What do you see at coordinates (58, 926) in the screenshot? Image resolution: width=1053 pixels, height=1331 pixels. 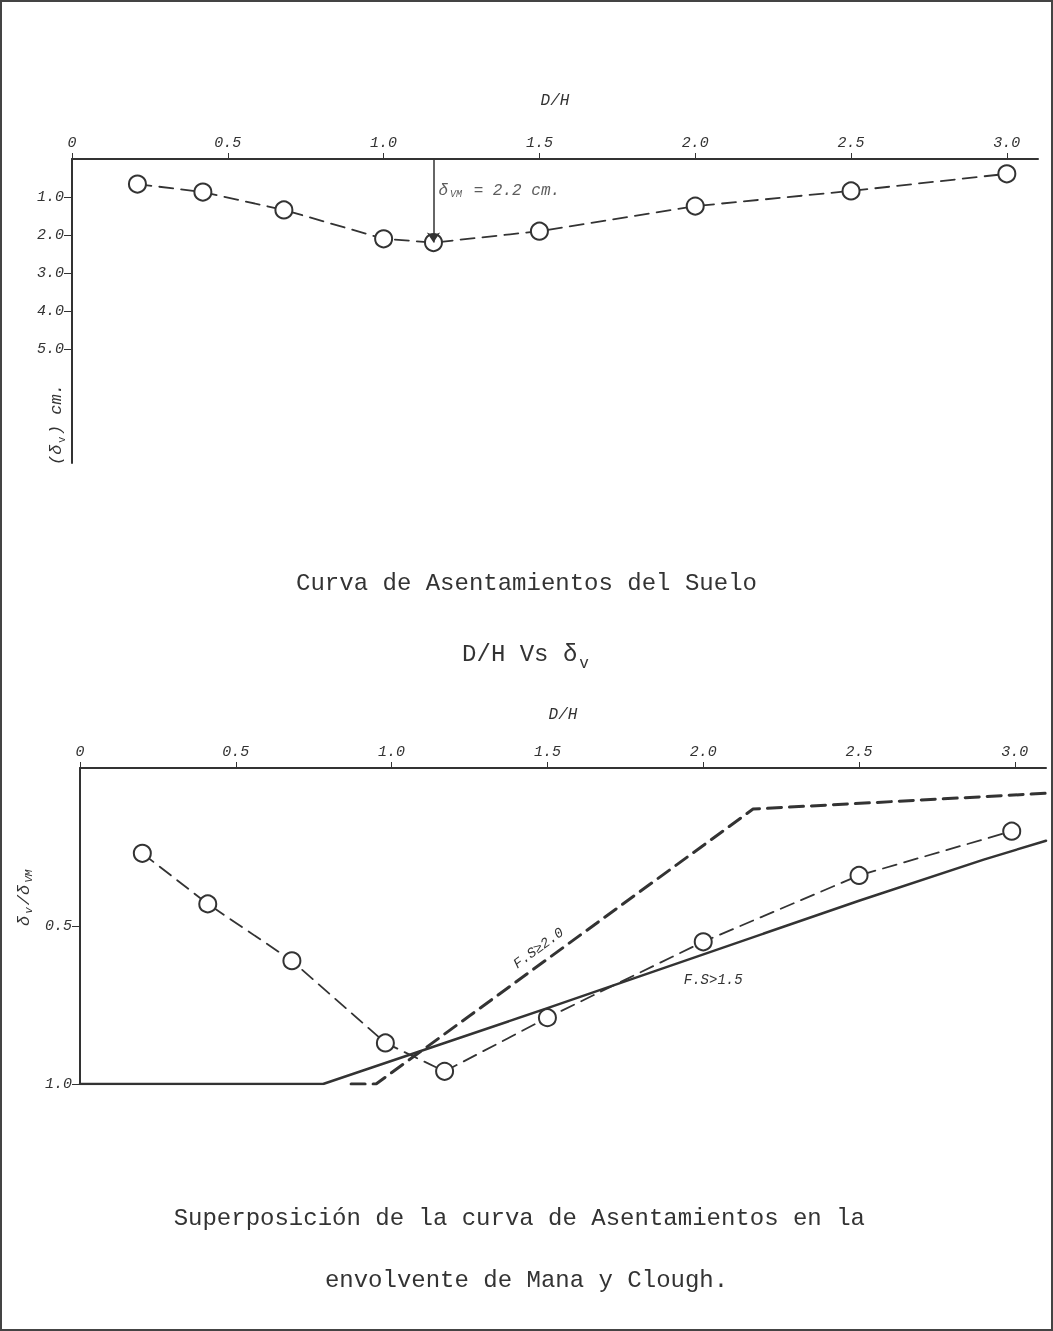 I see `y-tick-label: 0.5` at bounding box center [58, 926].